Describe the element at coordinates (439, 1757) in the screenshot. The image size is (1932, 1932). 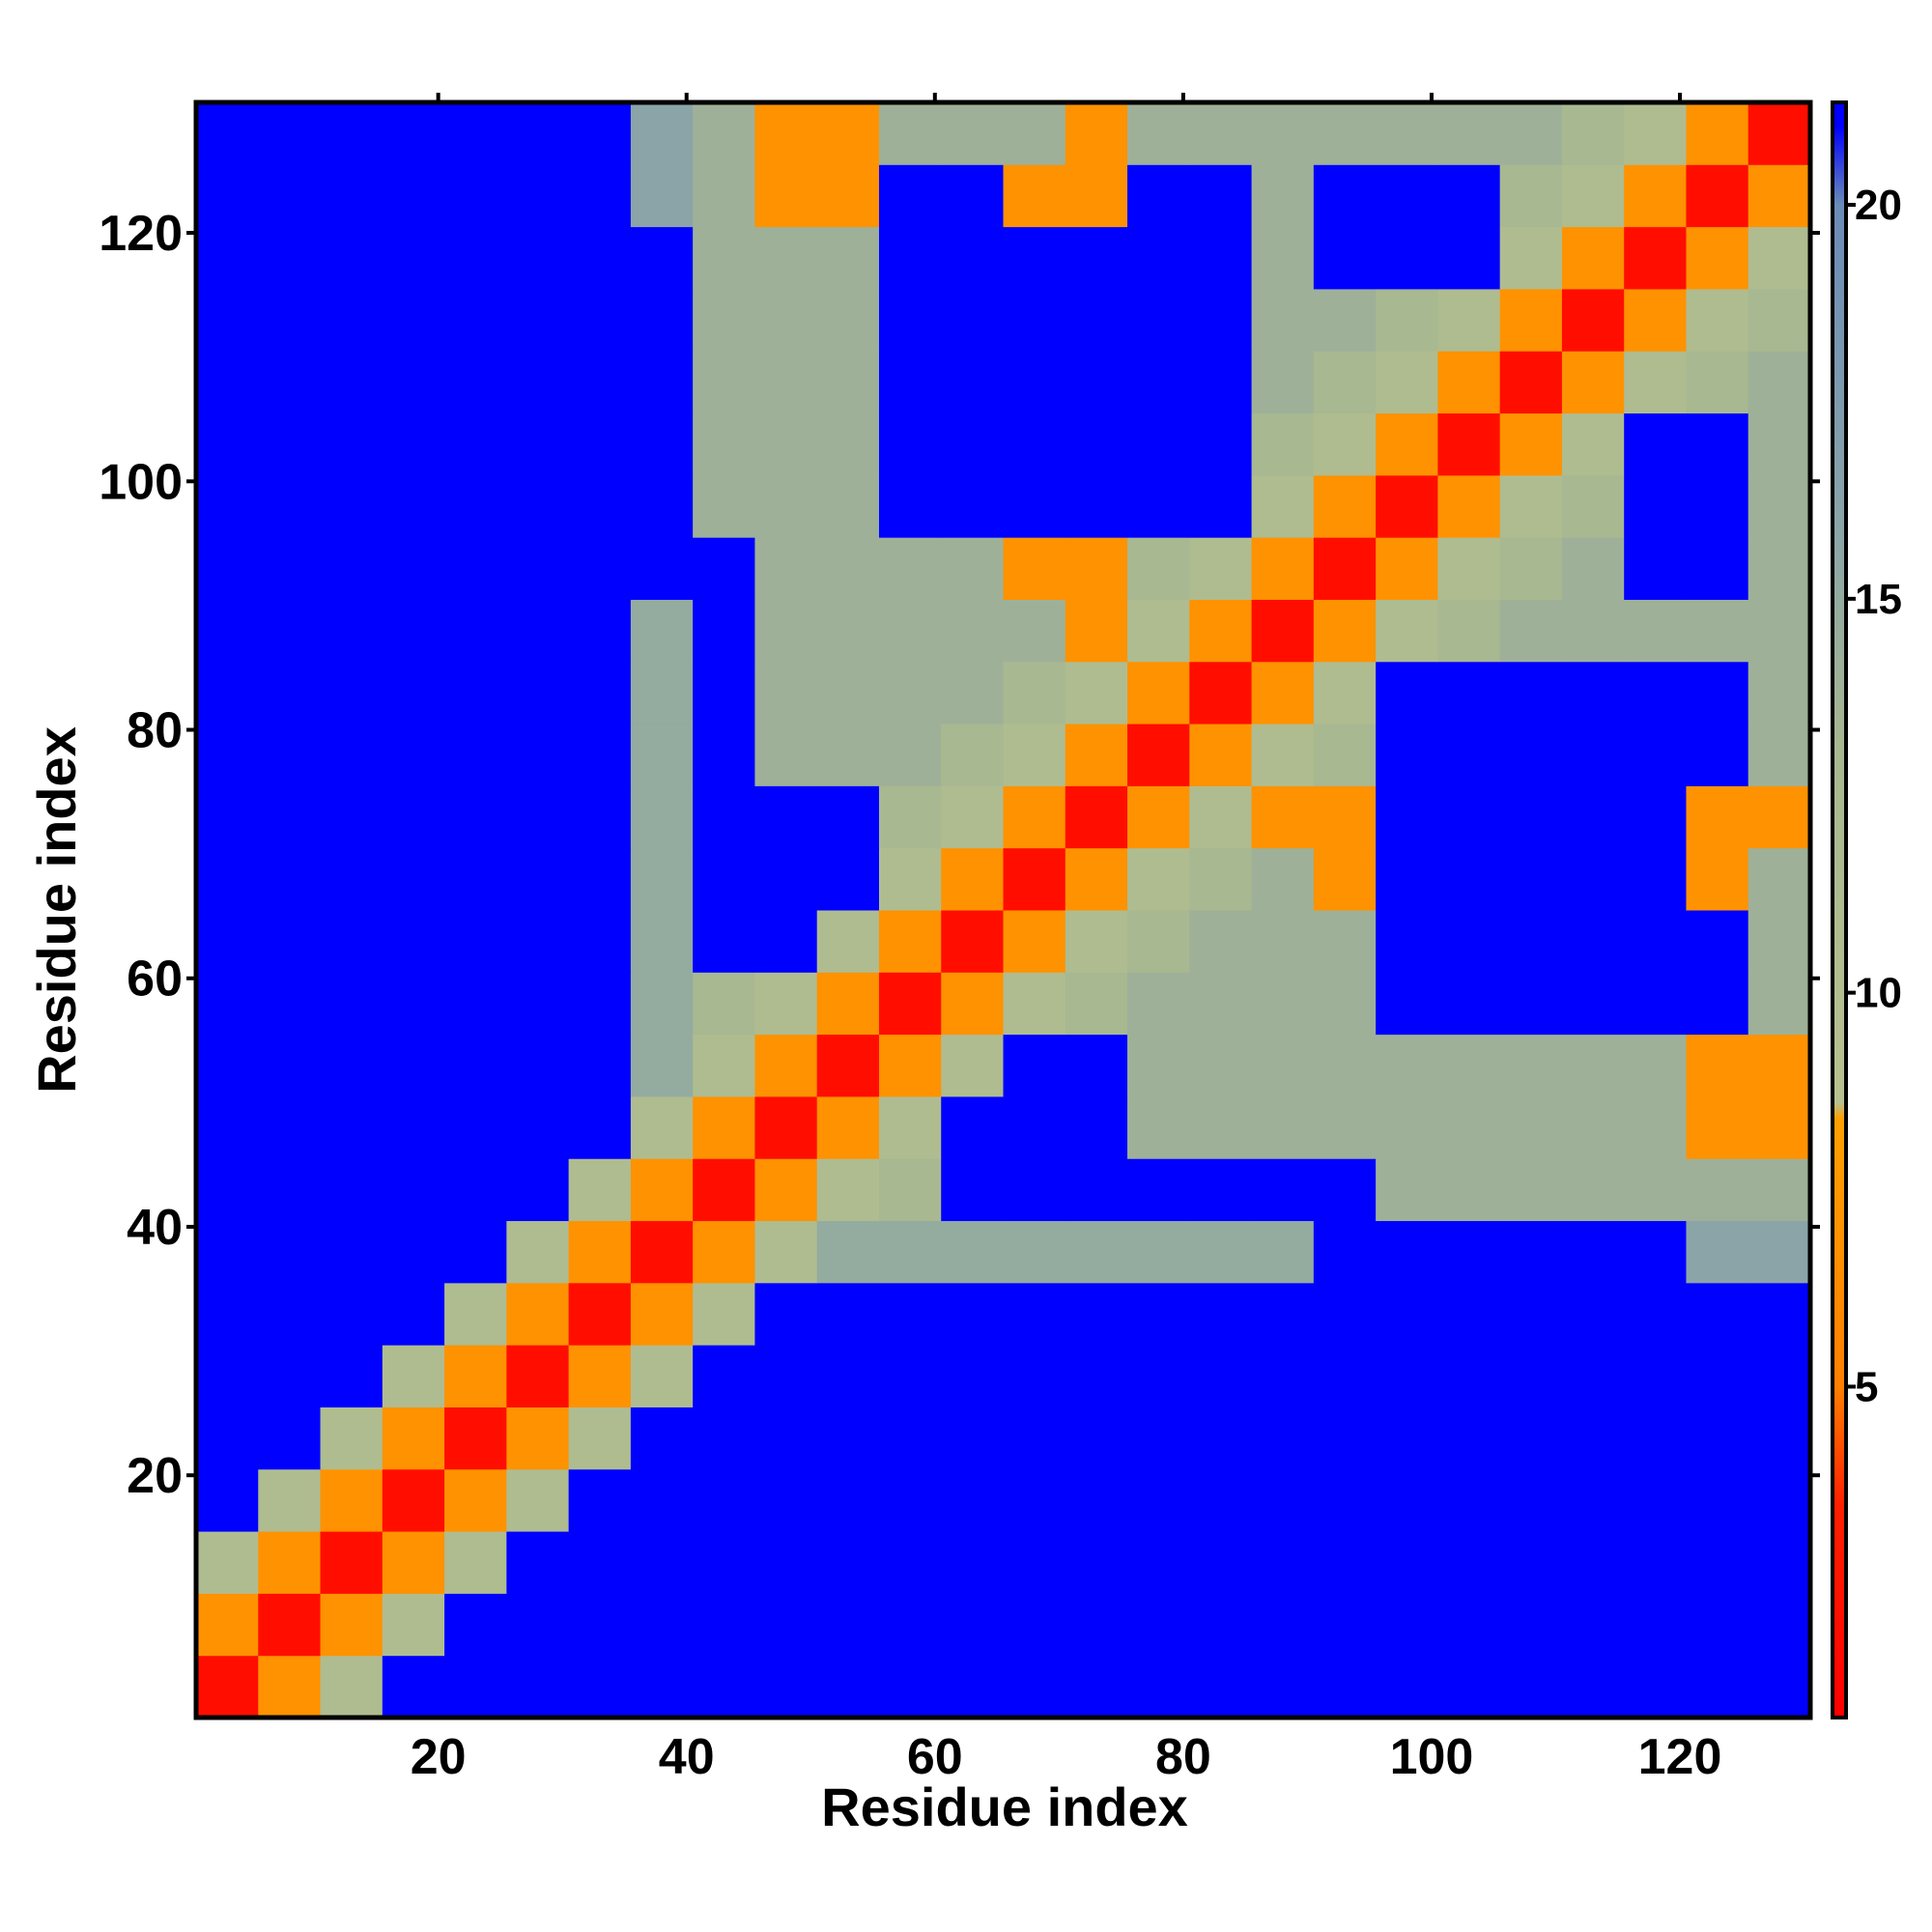
I see `x-tick-label: 20` at that location.